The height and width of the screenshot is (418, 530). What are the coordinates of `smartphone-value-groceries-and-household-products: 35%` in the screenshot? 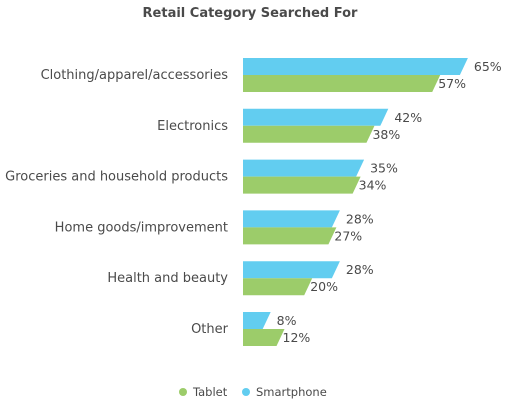 It's located at (384, 168).